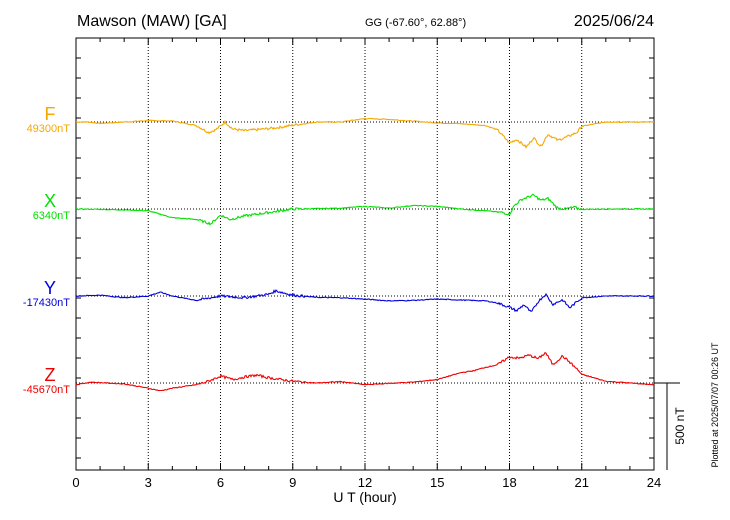 The image size is (730, 520). Describe the element at coordinates (46, 390) in the screenshot. I see `series-z-baseline-label: -45670nT` at that location.